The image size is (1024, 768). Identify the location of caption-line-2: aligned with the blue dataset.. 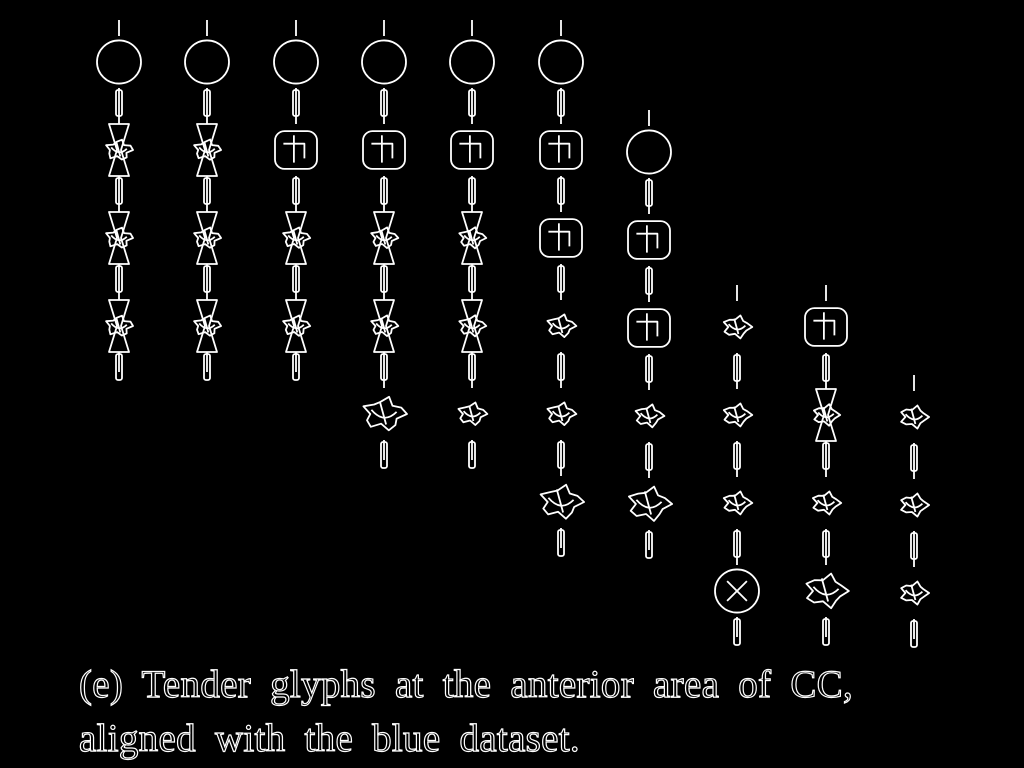
(329, 738).